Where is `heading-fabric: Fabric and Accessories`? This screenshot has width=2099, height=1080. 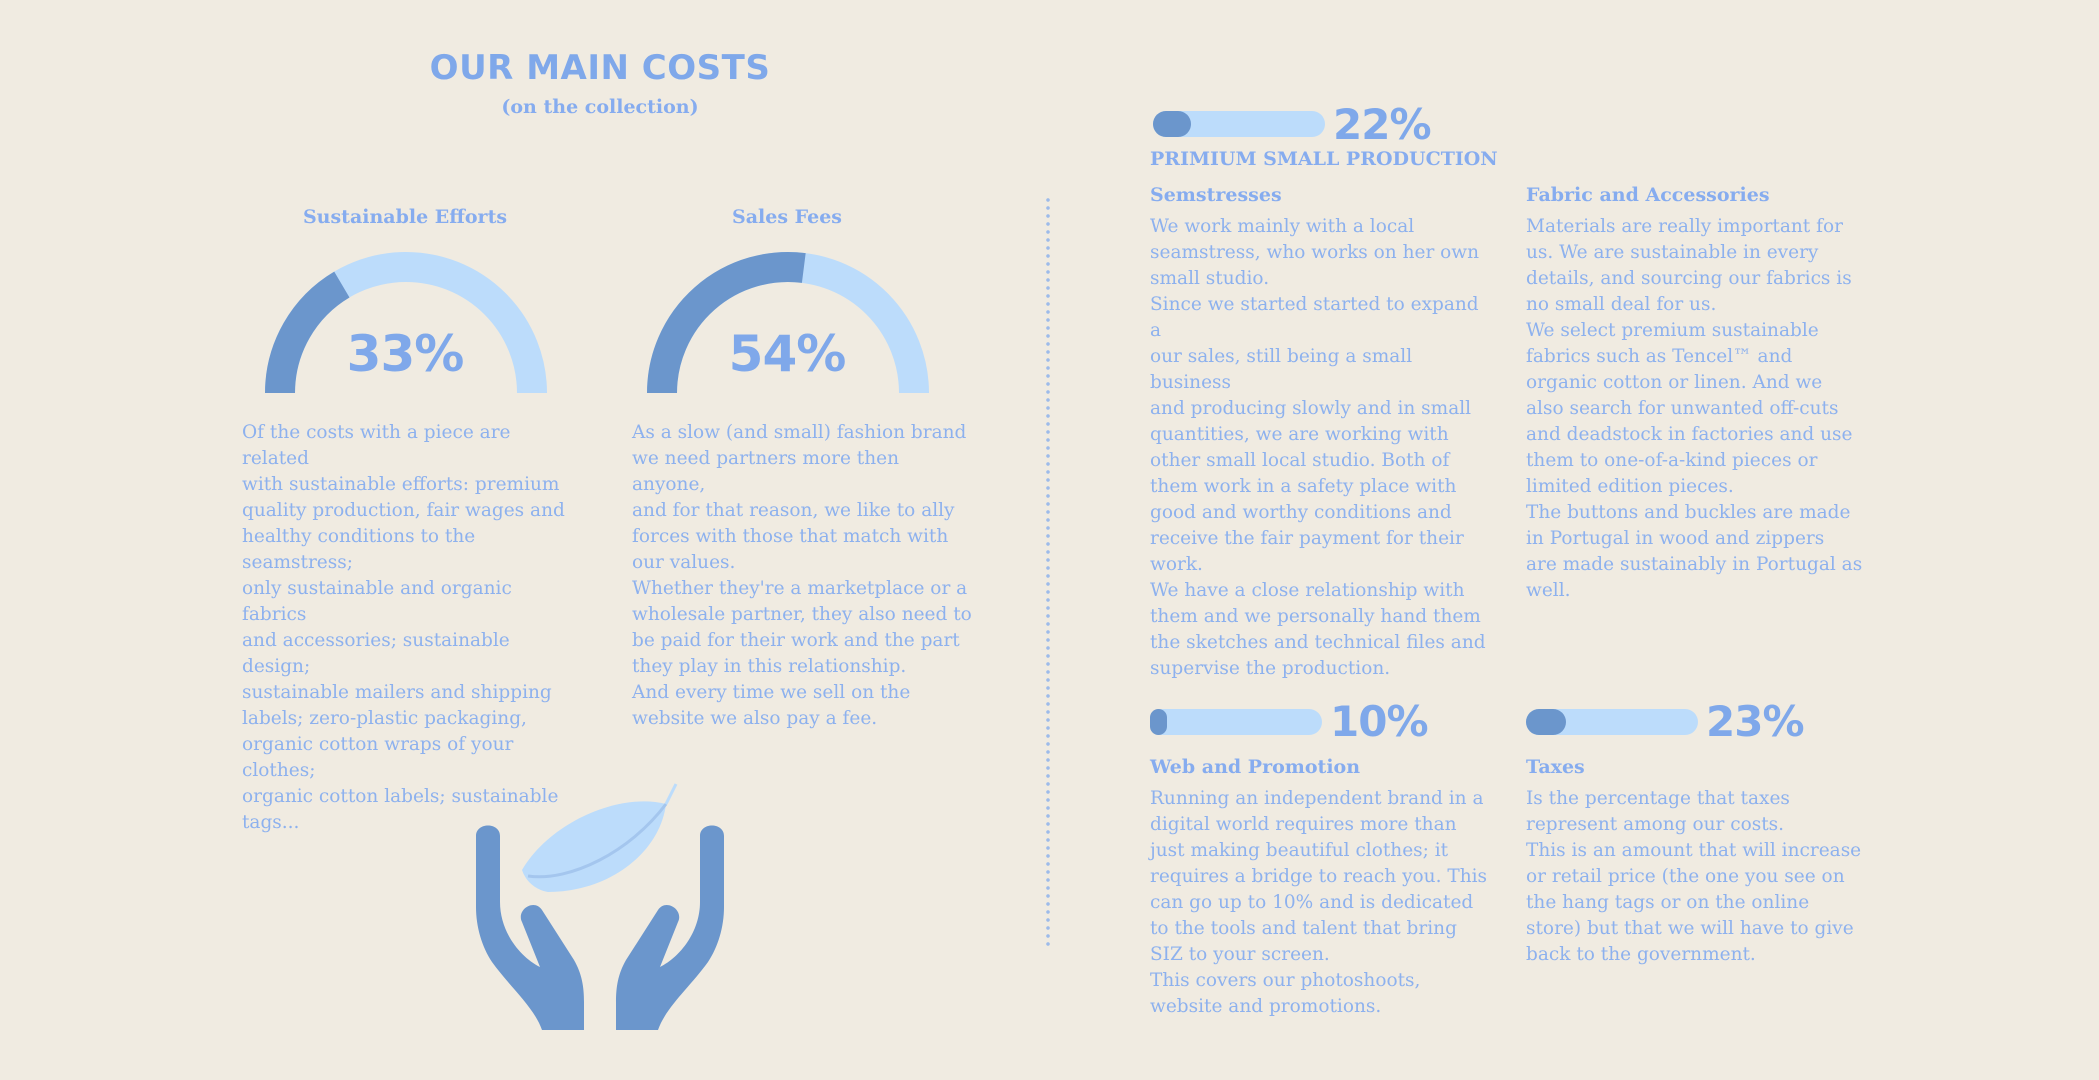 heading-fabric: Fabric and Accessories is located at coordinates (1648, 195).